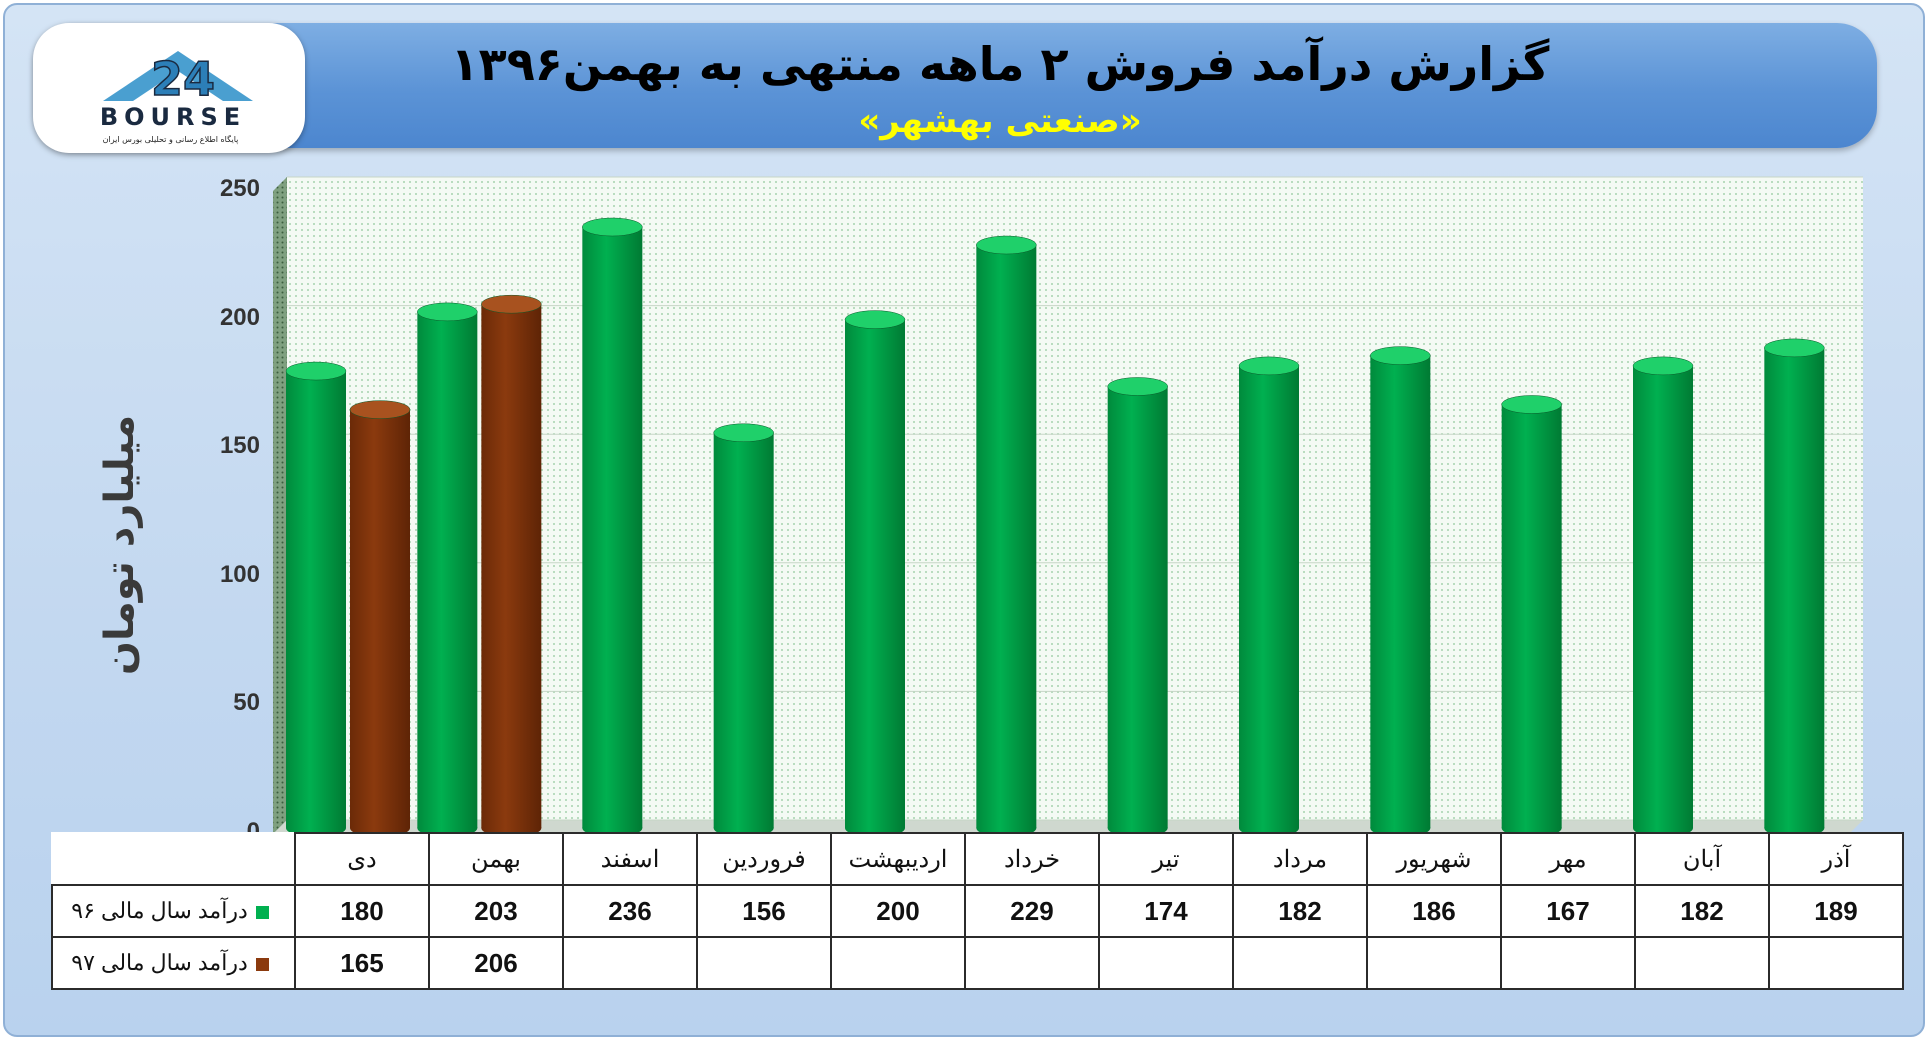  I want to click on legend-label-96: درآمد سال مالی ۹۶, so click(159, 910).